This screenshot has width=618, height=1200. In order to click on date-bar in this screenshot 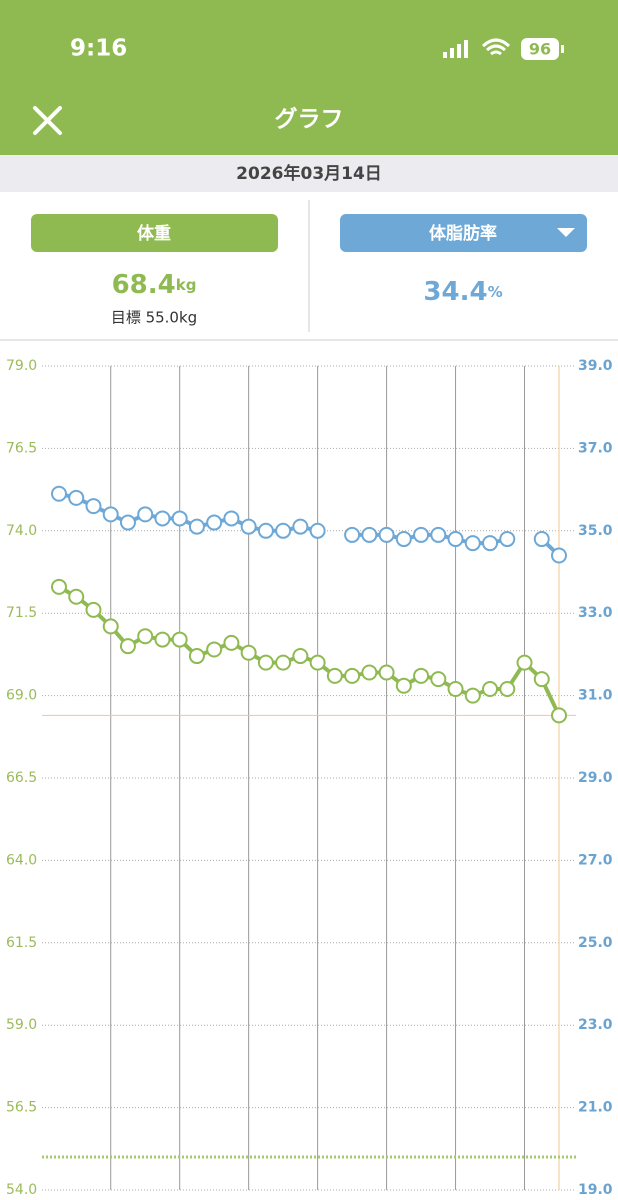, I will do `click(309, 173)`.